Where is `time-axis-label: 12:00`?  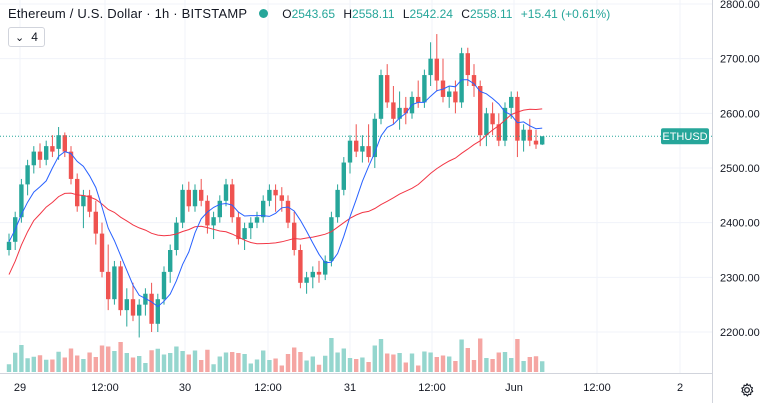 time-axis-label: 12:00 is located at coordinates (597, 388).